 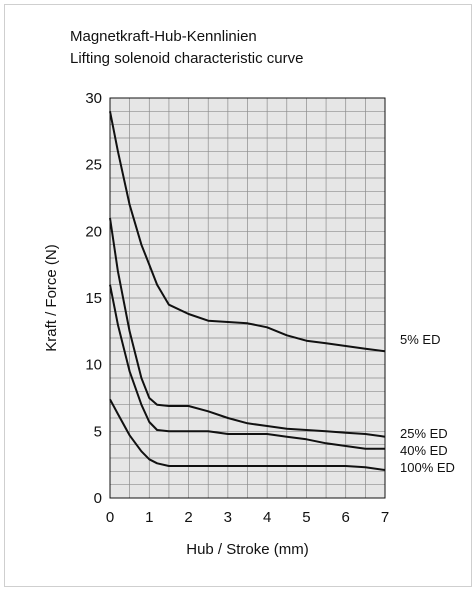 I want to click on x-tick-label: 1, so click(x=149, y=517).